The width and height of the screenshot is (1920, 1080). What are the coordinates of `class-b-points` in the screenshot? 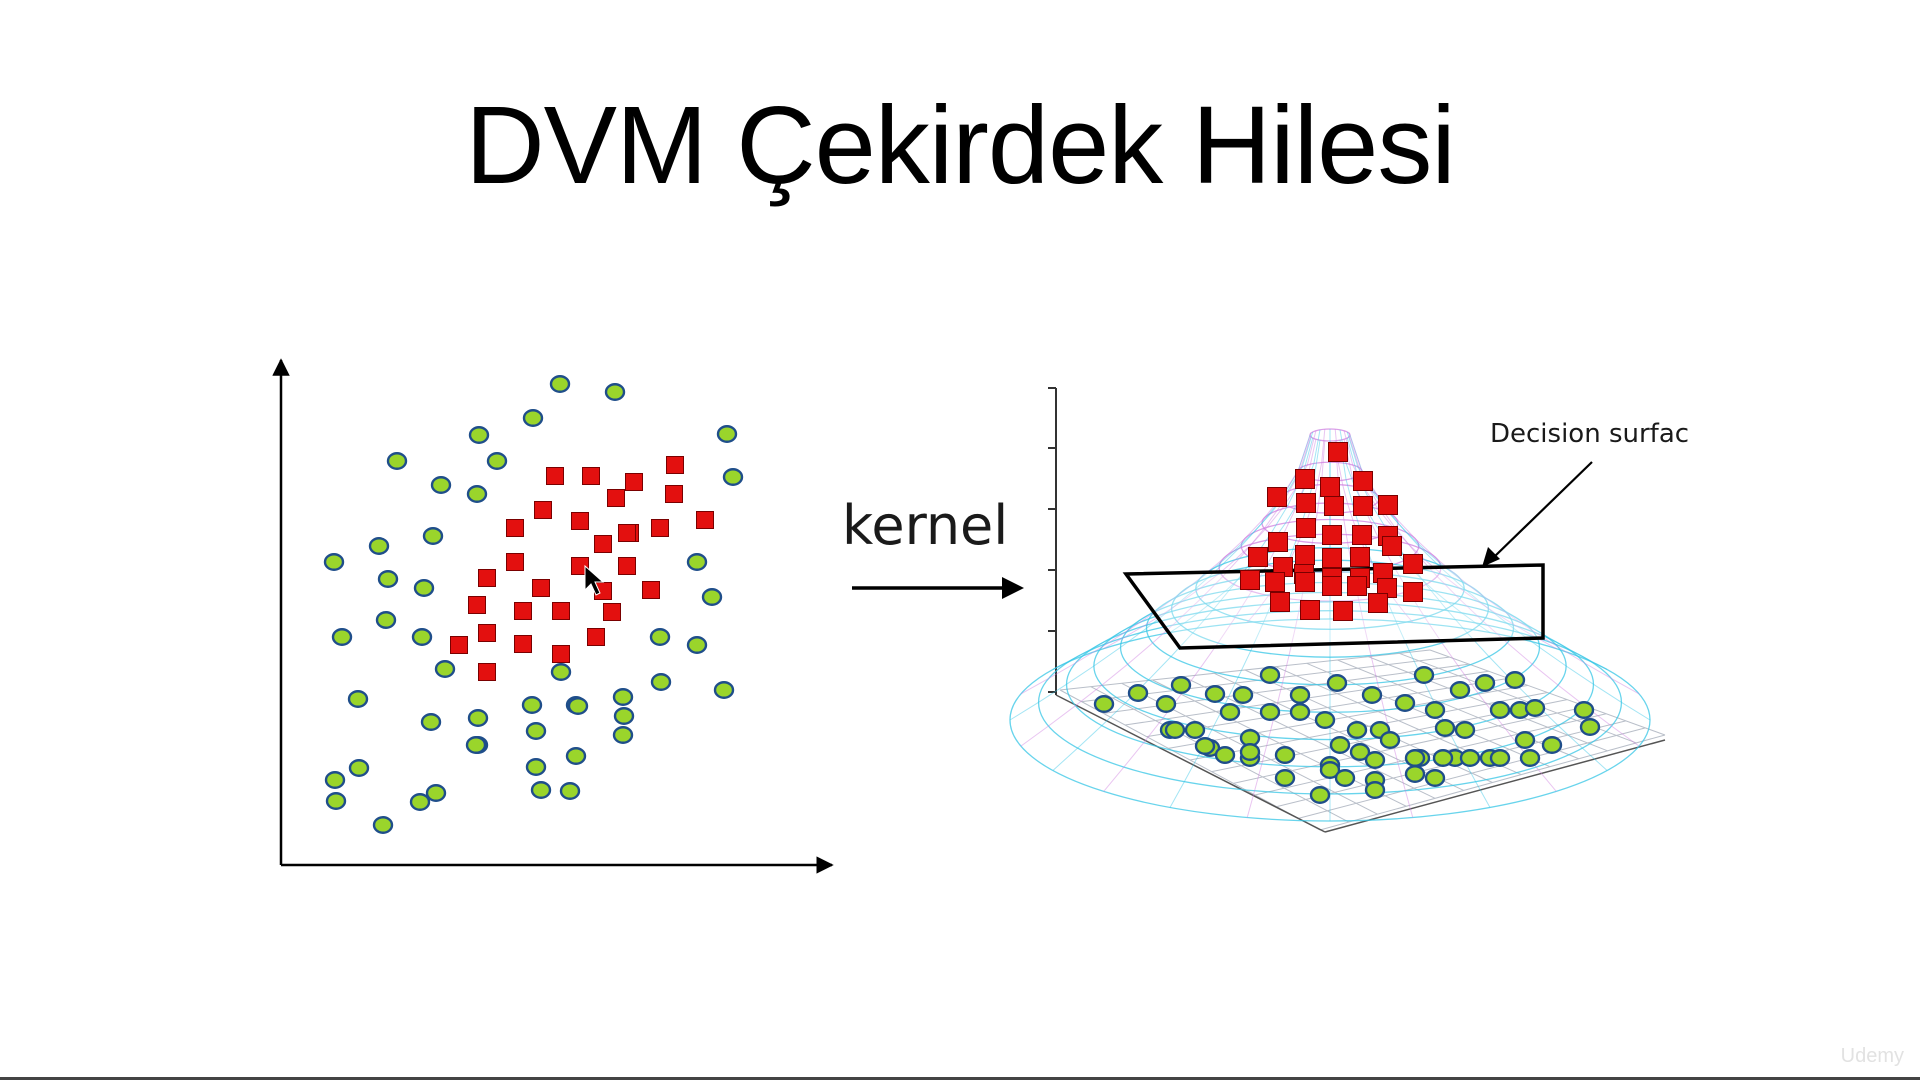 It's located at (582, 568).